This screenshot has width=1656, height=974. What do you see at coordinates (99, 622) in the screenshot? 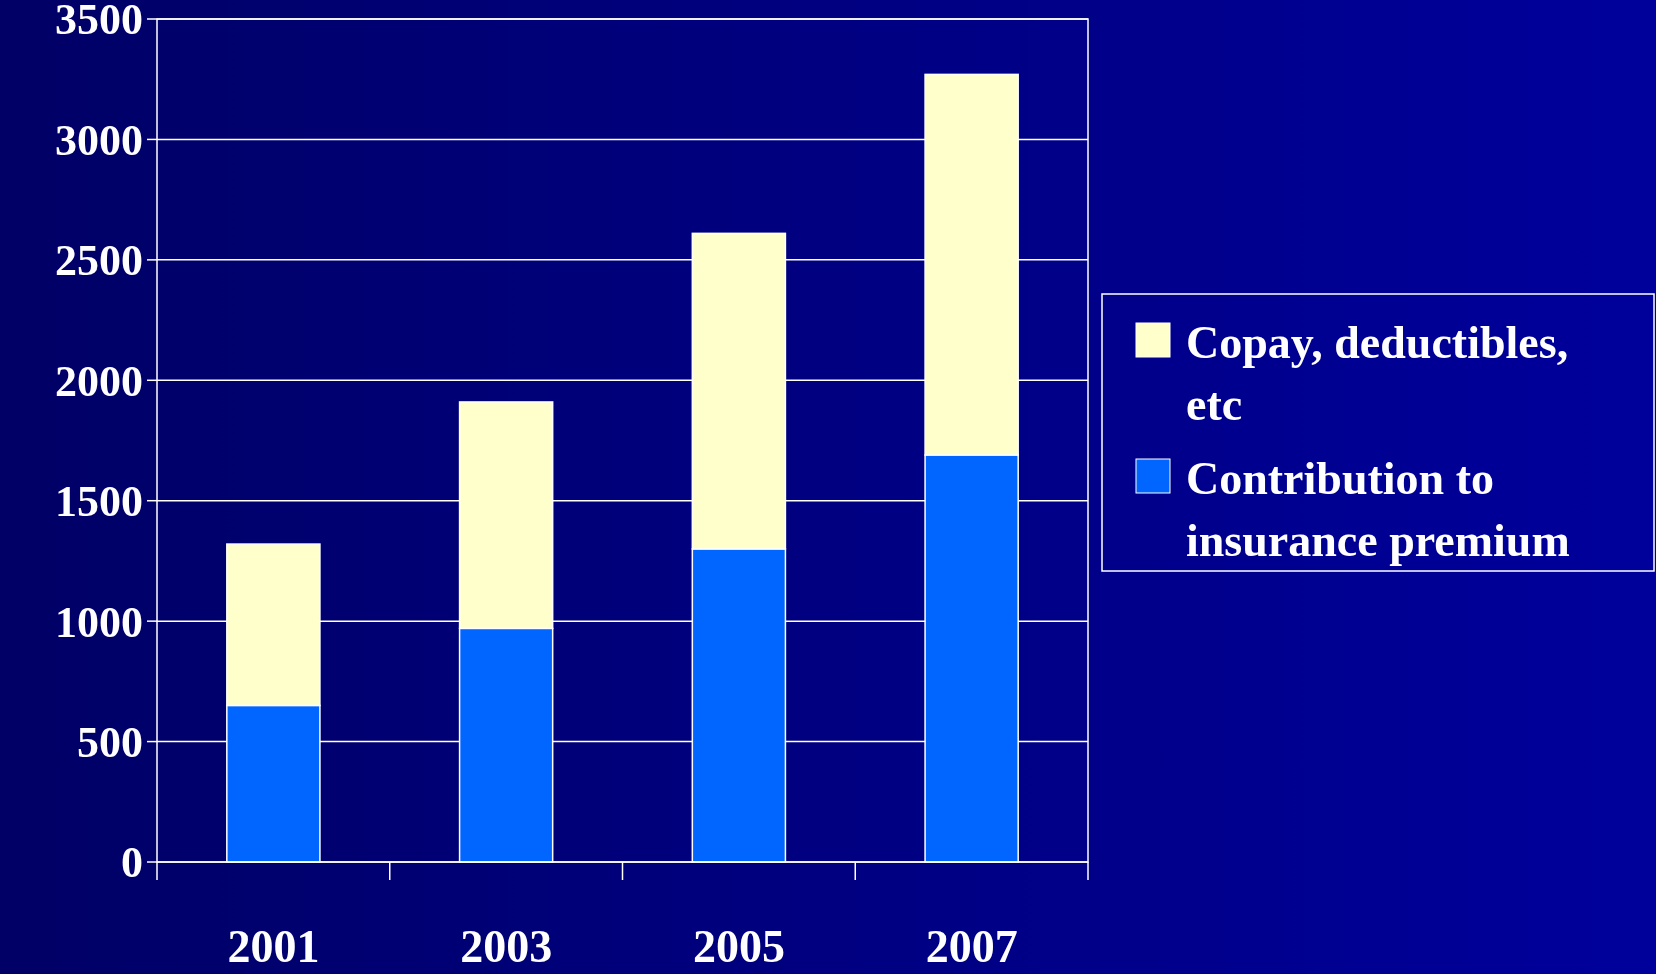
I see `y-tick-label: 1000` at bounding box center [99, 622].